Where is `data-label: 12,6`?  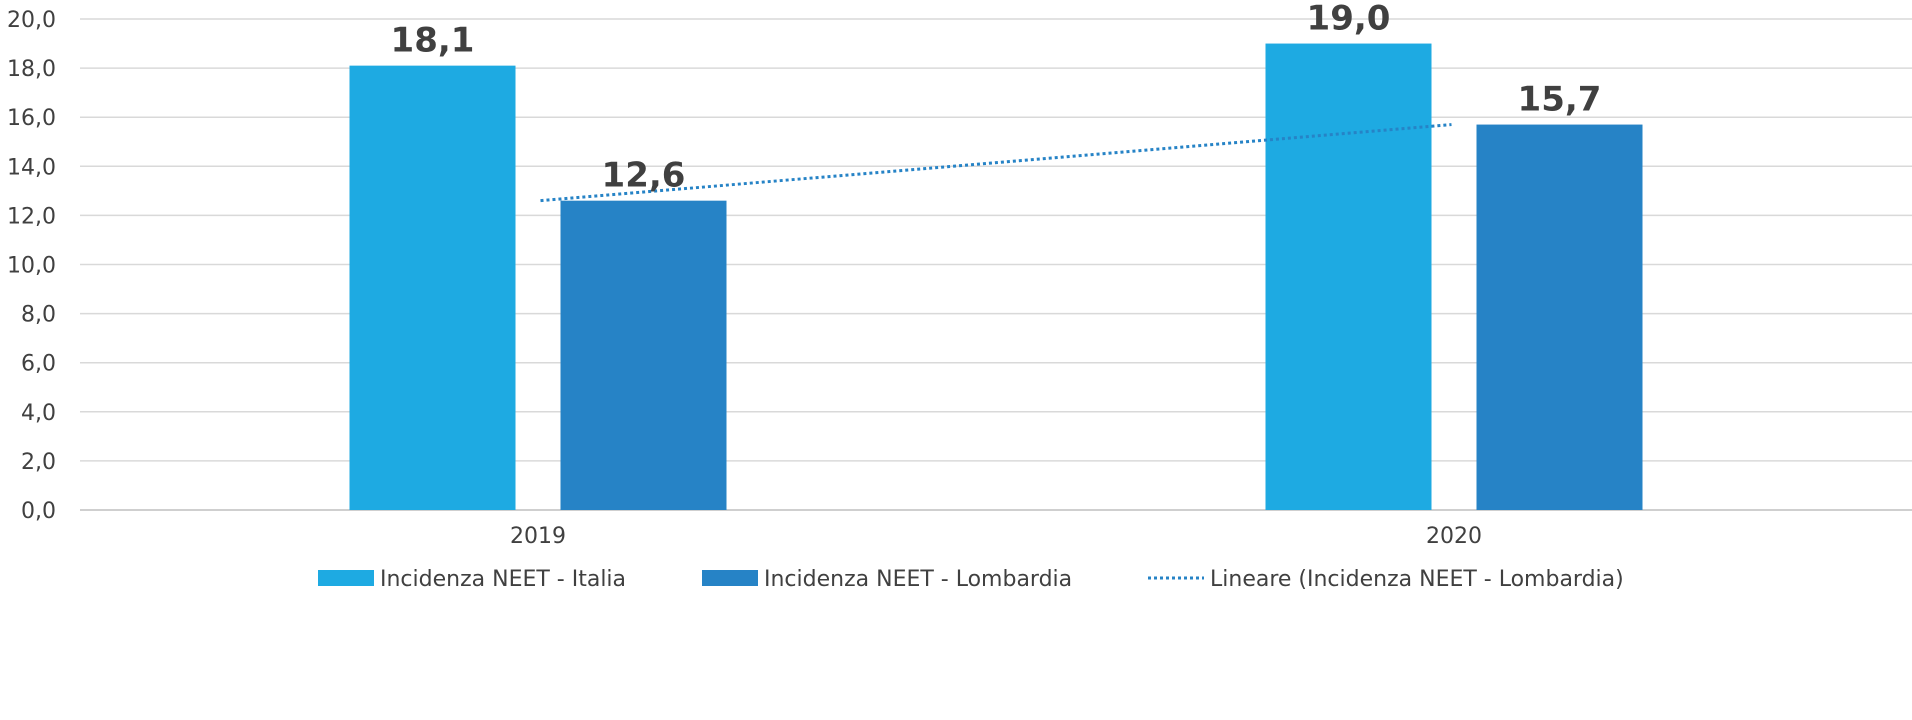
data-label: 12,6 is located at coordinates (644, 176).